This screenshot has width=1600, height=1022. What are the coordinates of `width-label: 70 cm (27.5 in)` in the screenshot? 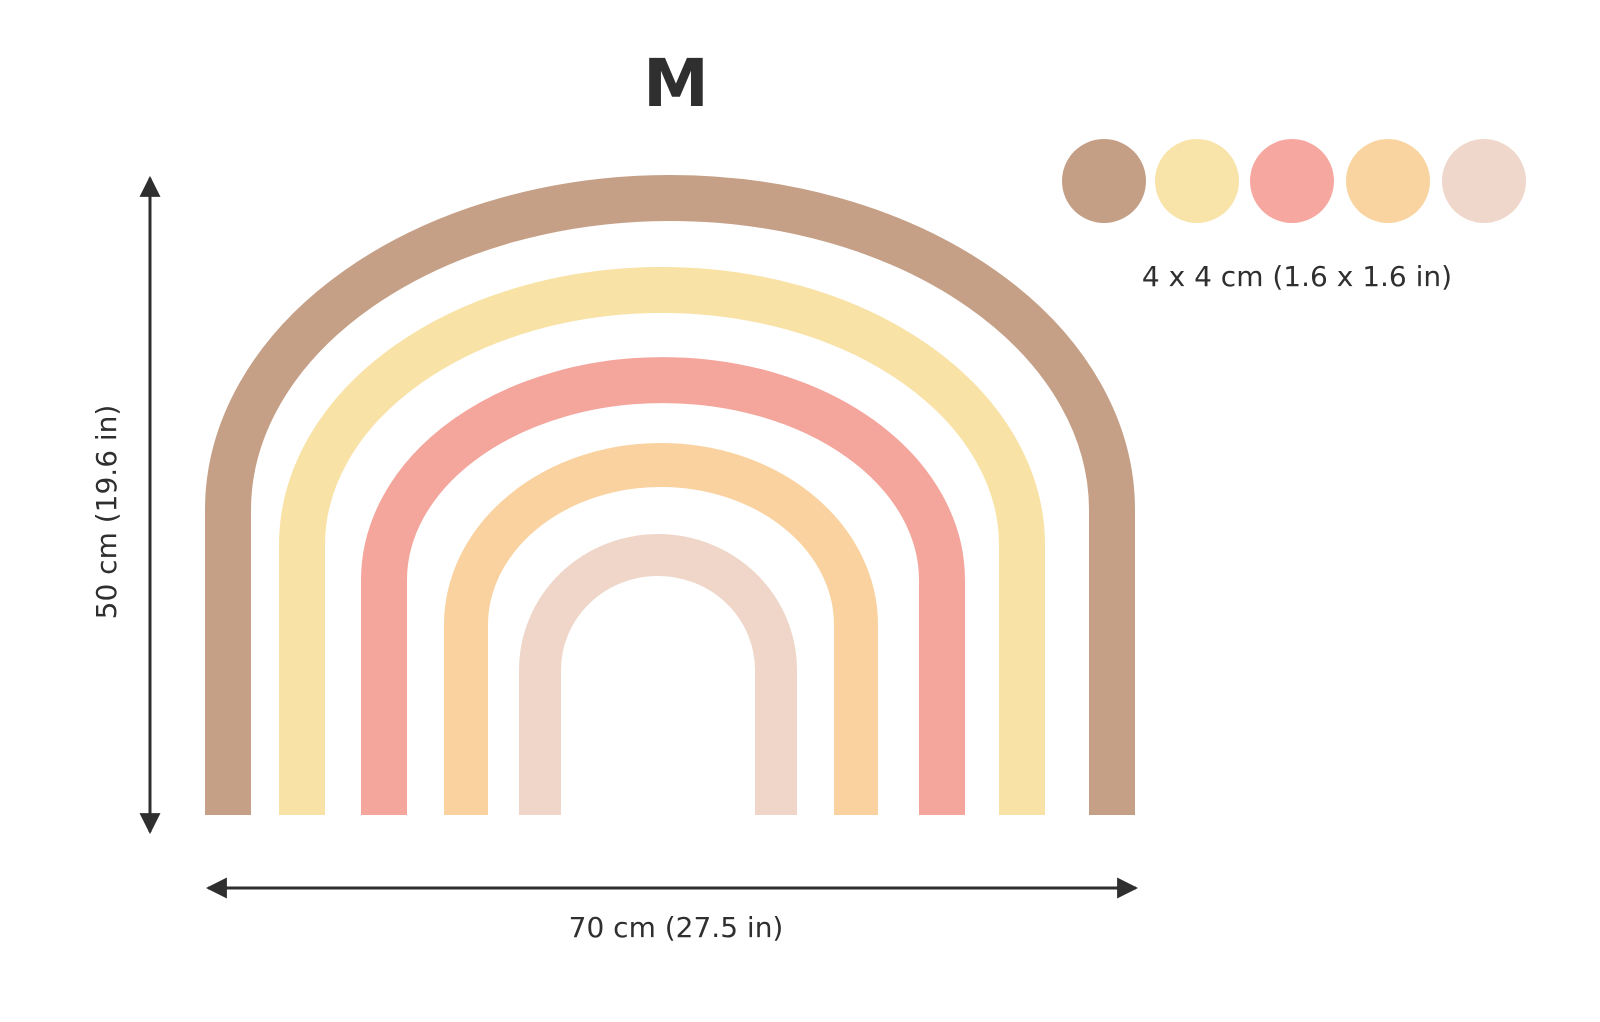 It's located at (676, 927).